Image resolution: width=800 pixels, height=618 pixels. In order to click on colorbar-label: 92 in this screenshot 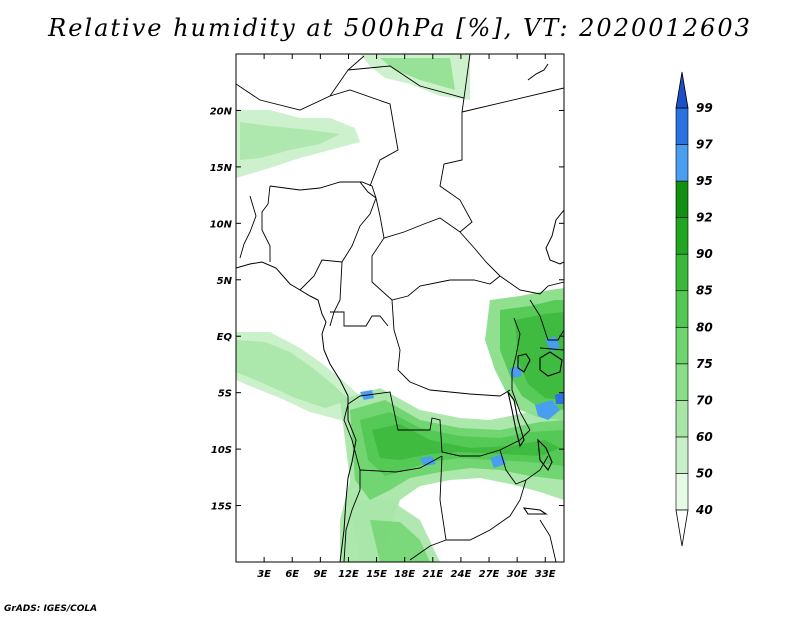, I will do `click(704, 218)`.